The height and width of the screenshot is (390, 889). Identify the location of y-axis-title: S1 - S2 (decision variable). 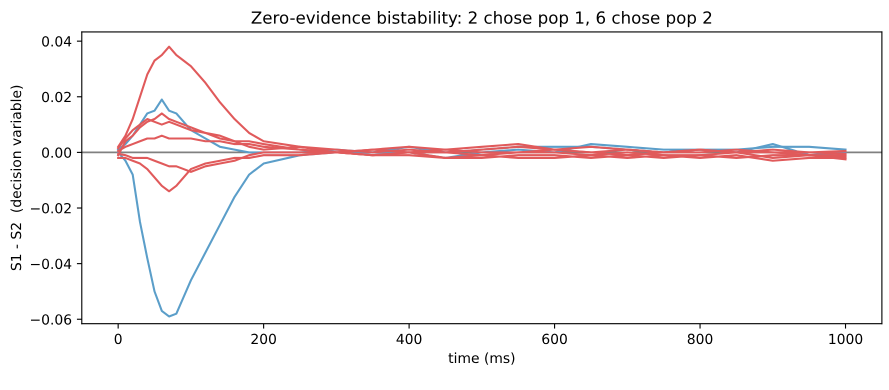
(16, 178).